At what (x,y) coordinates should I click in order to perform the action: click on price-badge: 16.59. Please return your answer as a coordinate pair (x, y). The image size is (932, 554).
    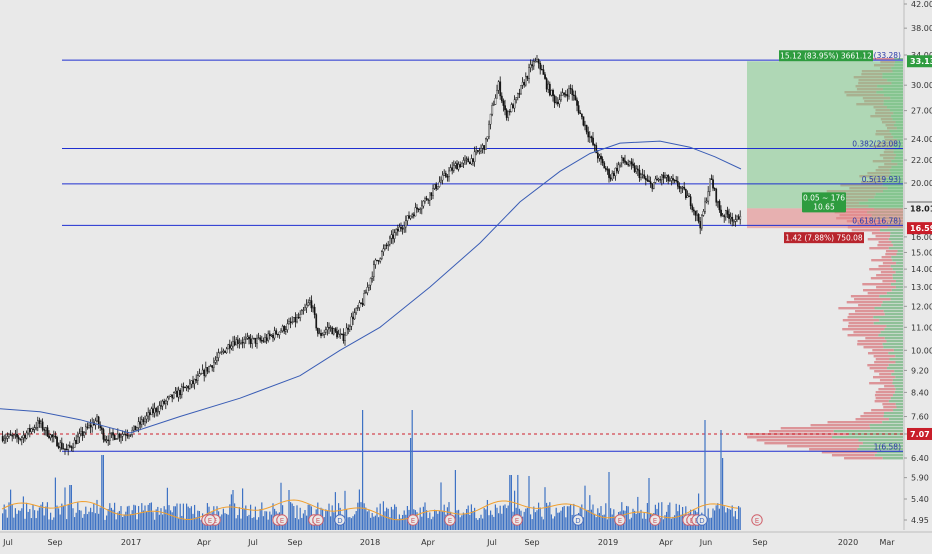
    Looking at the image, I should click on (919, 228).